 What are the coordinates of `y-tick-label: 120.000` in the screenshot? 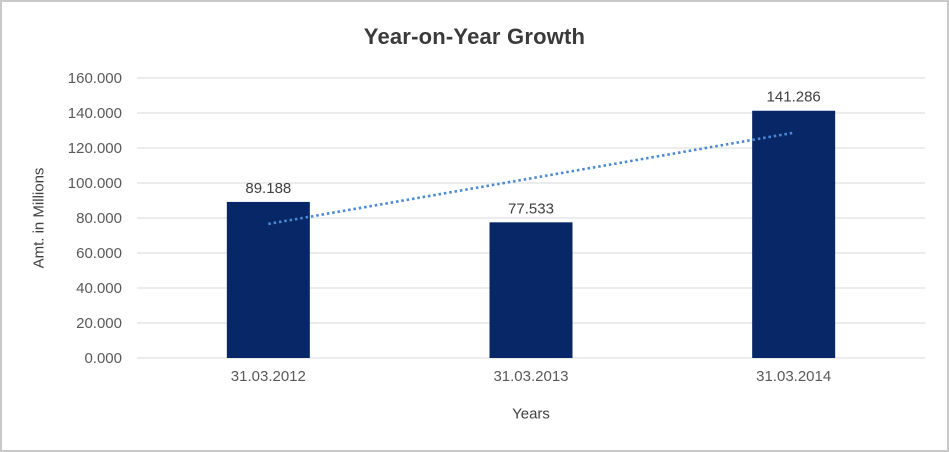 It's located at (95, 148).